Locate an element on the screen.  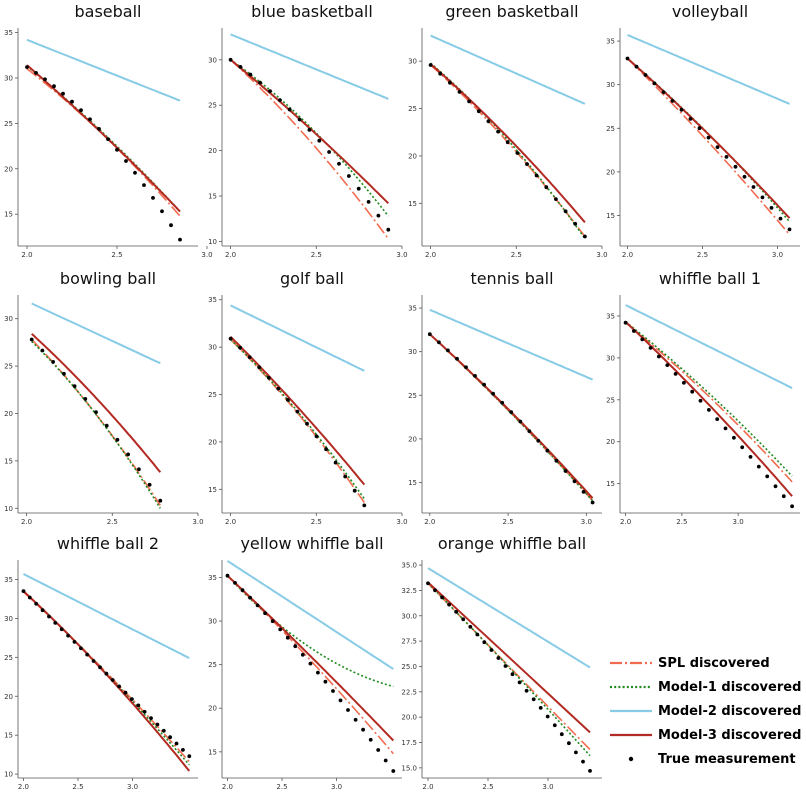
panel-title: orange whiffle ball is located at coordinates (512, 543).